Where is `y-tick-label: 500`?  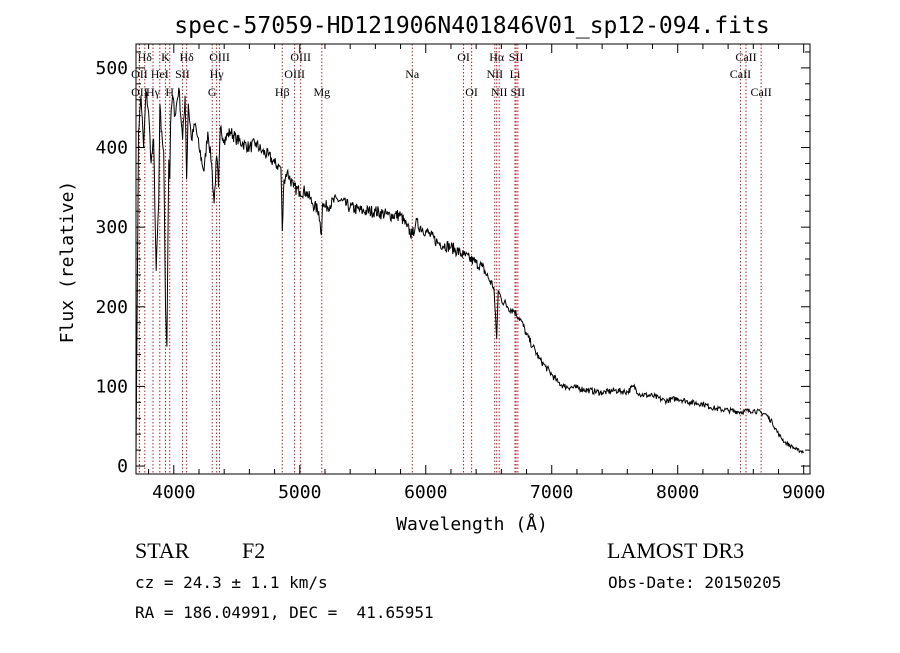 y-tick-label: 500 is located at coordinates (111, 68).